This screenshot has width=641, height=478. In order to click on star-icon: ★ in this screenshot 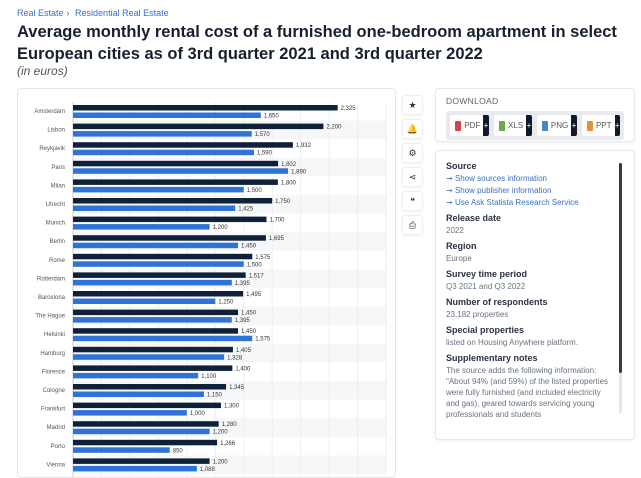, I will do `click(412, 105)`.